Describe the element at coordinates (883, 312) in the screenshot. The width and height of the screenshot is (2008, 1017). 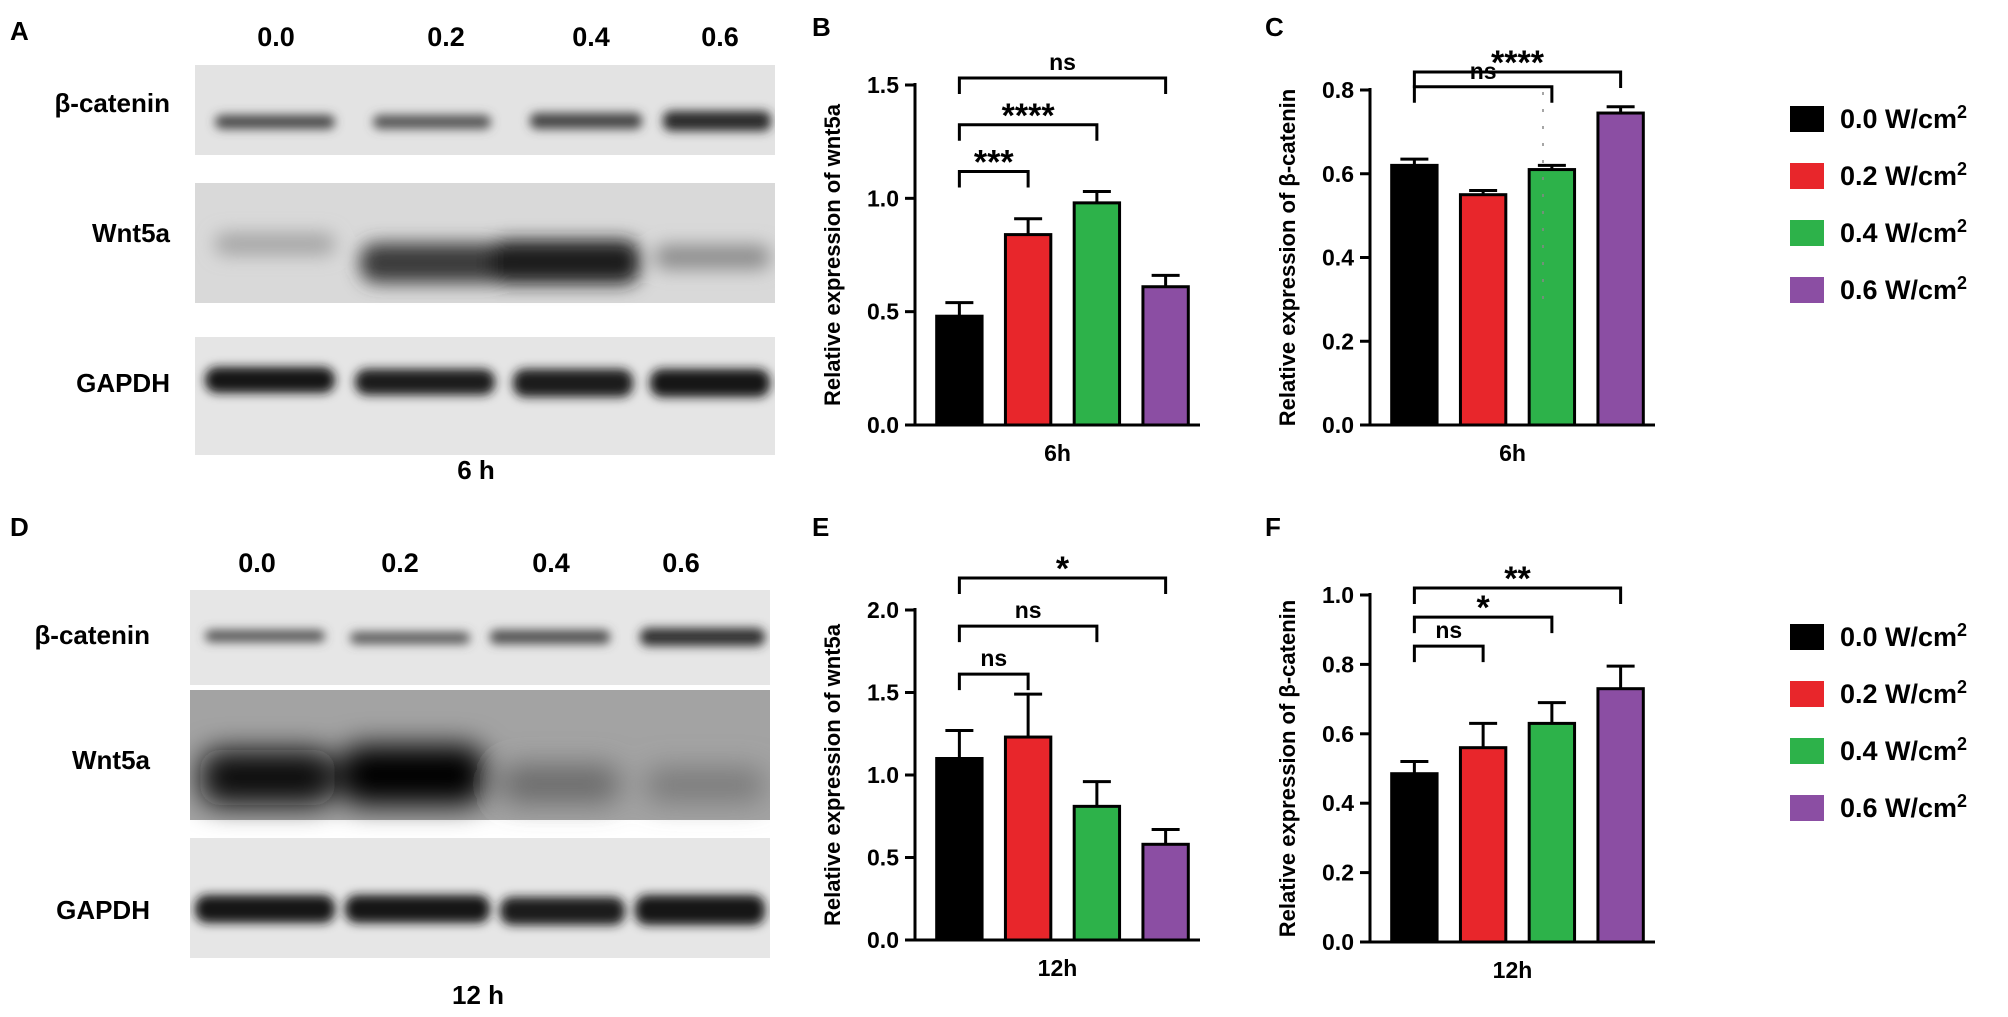
I see `y-tick-label: 0.5` at that location.